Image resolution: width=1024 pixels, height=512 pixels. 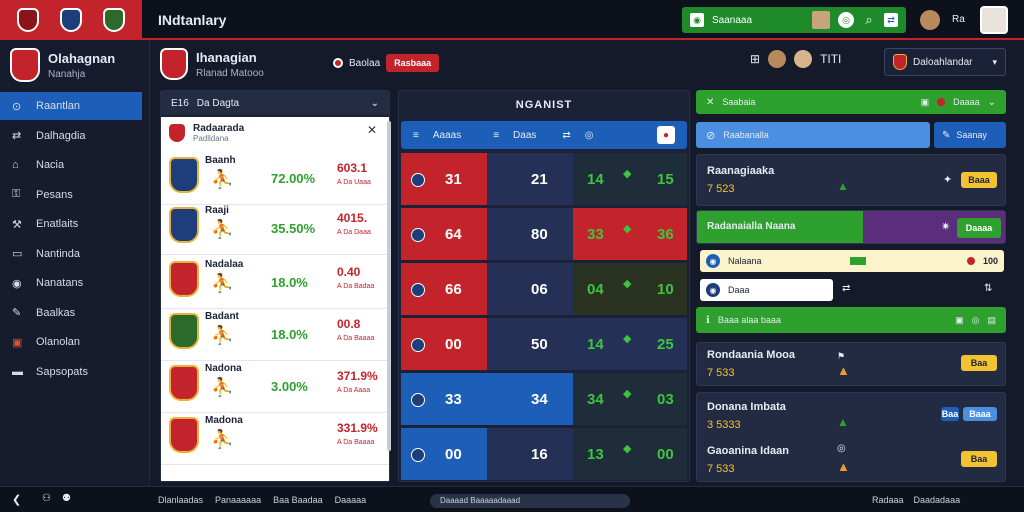 I want to click on strip-green: ℹ Baaa alaa baaa ▣ ◎ ▤, so click(x=851, y=320).